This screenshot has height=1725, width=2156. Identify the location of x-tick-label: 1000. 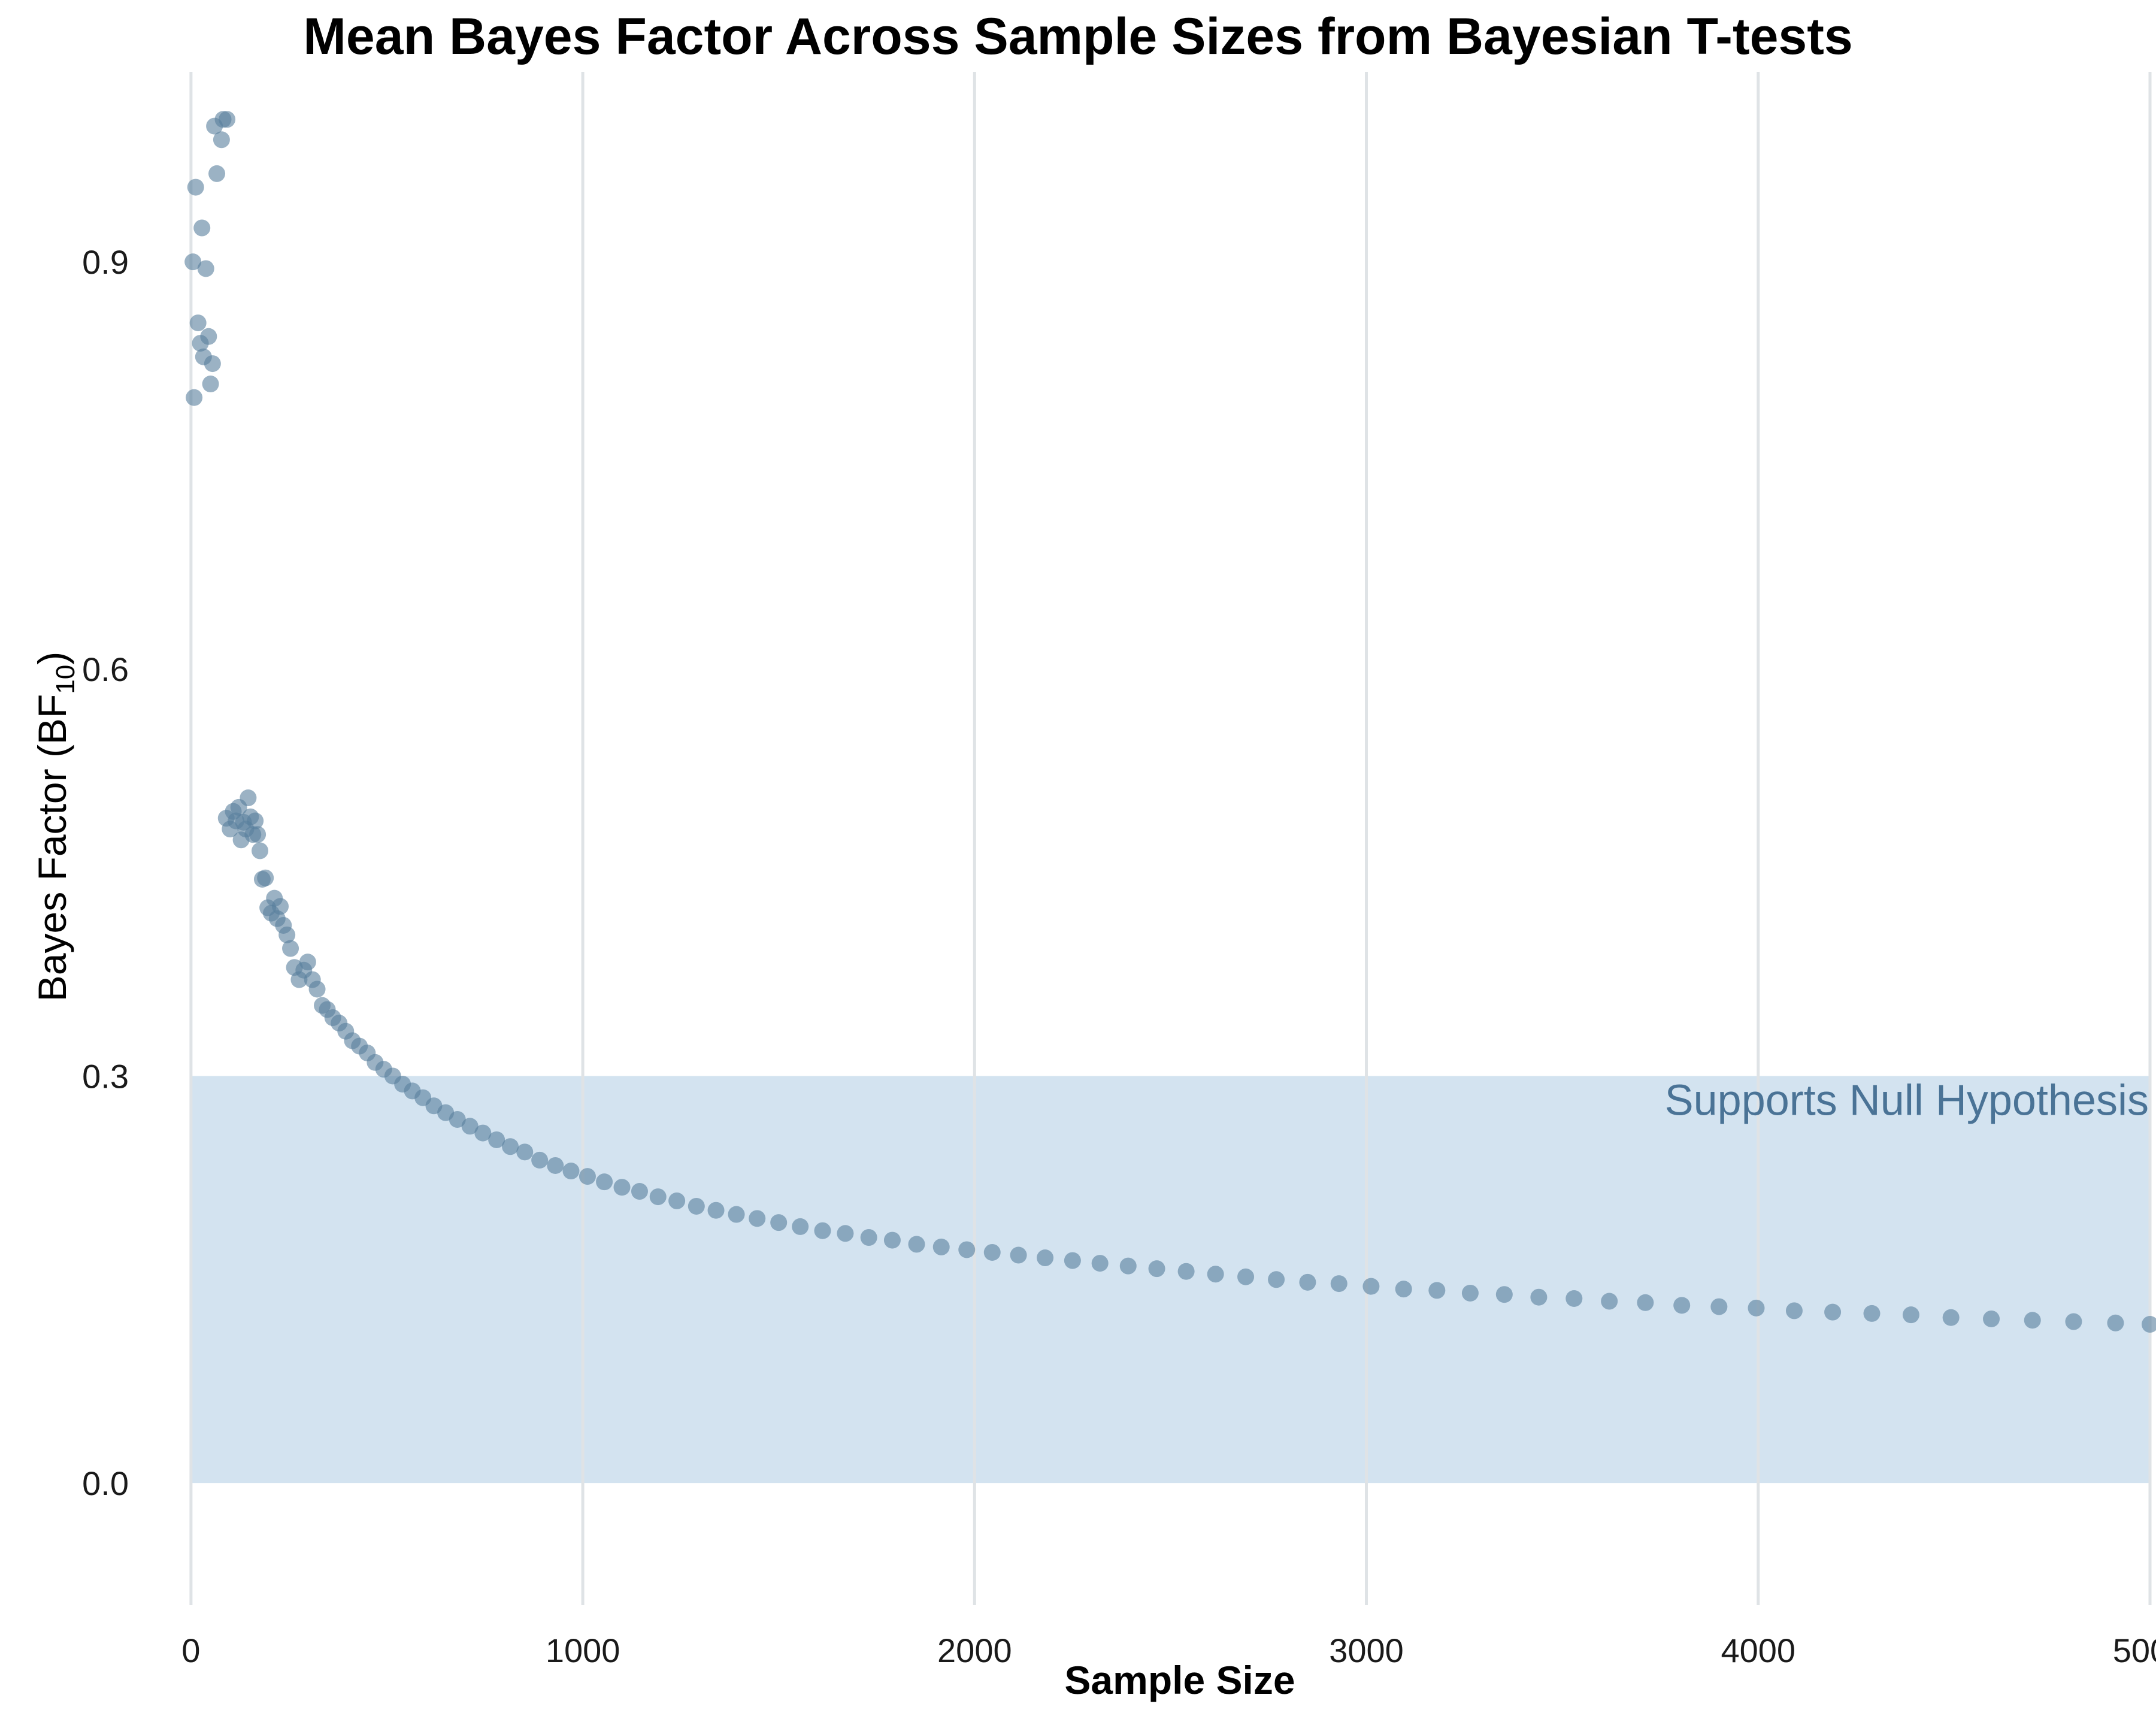
(583, 1650).